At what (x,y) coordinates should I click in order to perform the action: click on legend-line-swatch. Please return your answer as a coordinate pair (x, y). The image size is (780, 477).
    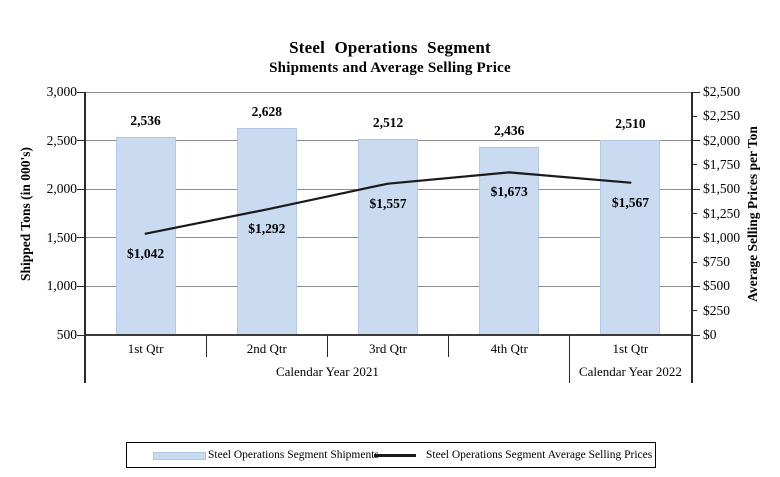
    Looking at the image, I should click on (395, 455).